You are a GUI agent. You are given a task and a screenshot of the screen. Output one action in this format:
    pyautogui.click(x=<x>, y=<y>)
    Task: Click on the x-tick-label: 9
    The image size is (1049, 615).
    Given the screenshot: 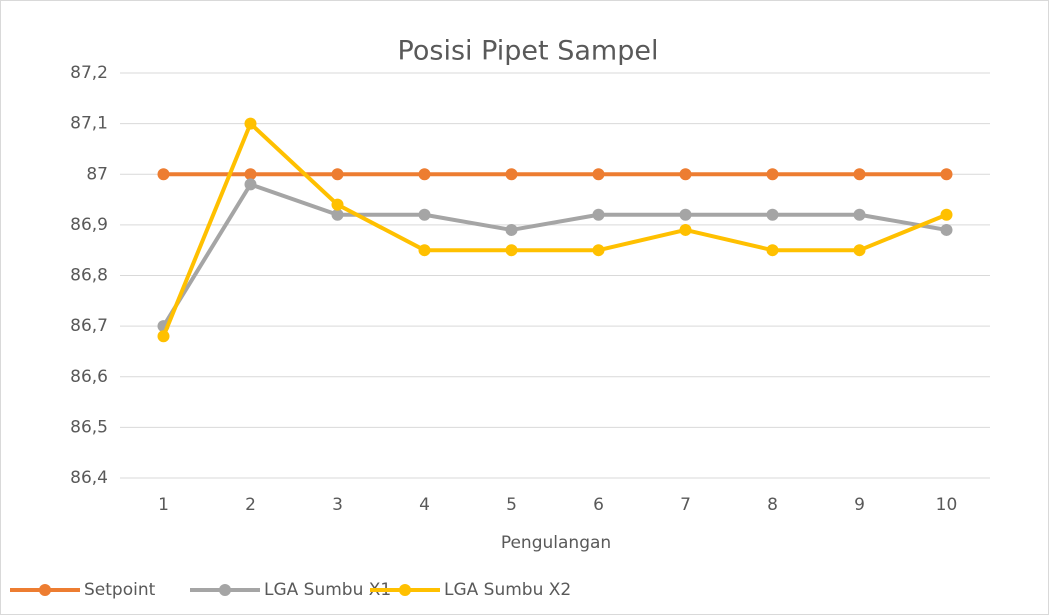 What is the action you would take?
    pyautogui.click(x=859, y=505)
    